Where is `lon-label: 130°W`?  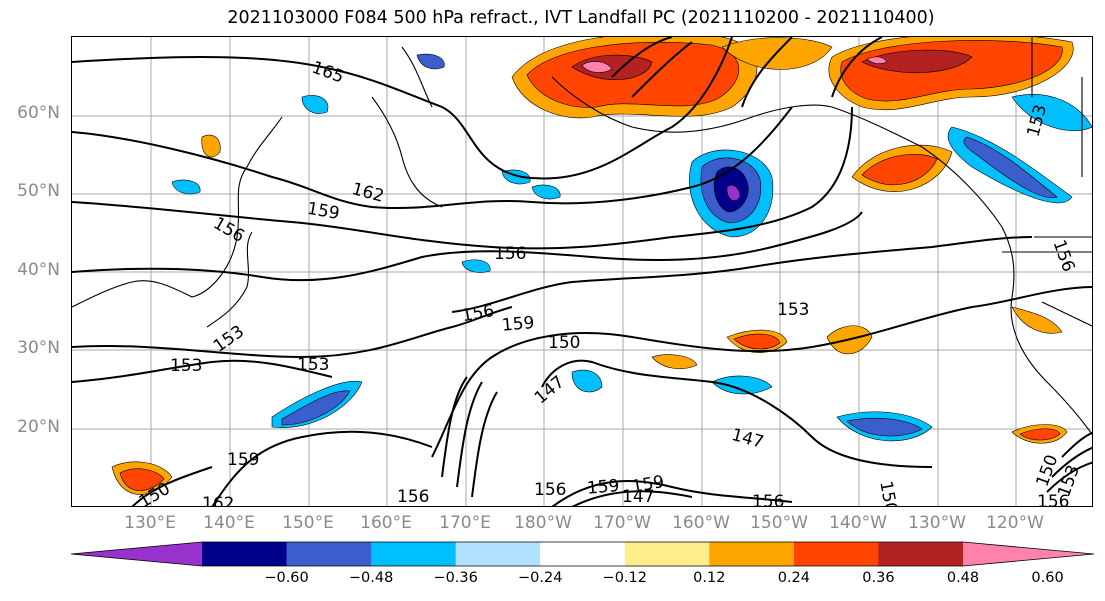
lon-label: 130°W is located at coordinates (937, 523).